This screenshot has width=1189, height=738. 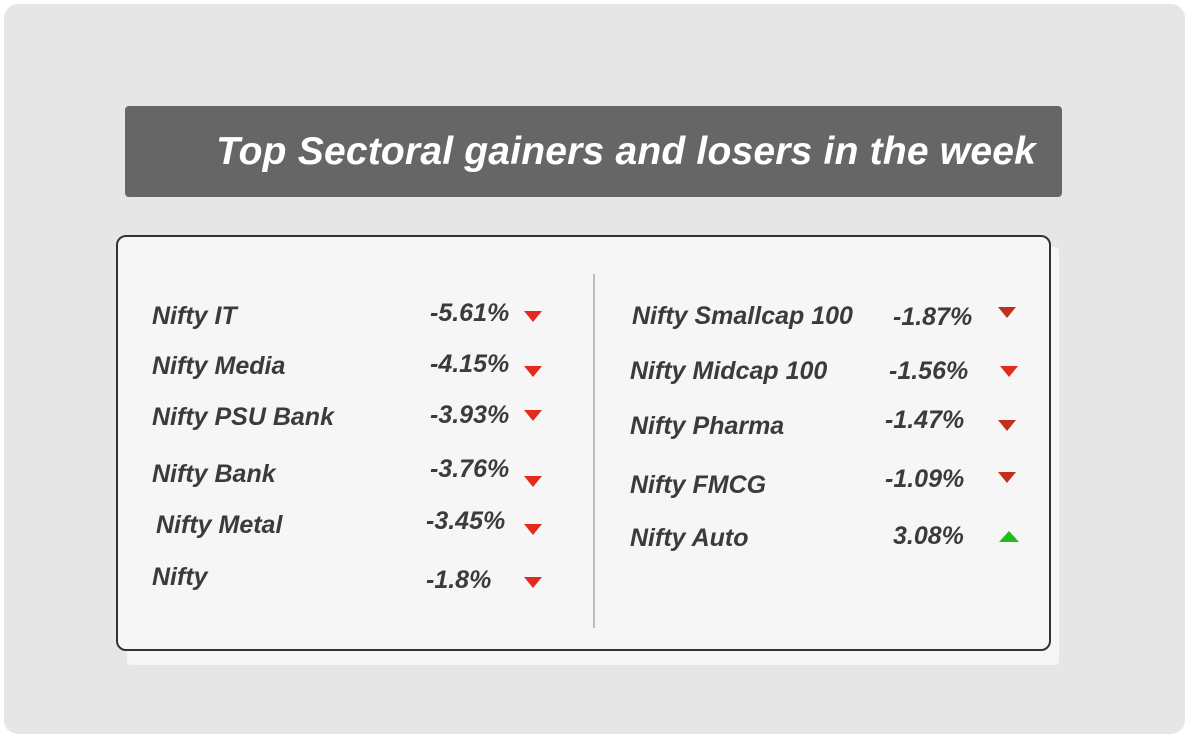 I want to click on sector-change: -3.93%, so click(x=470, y=415).